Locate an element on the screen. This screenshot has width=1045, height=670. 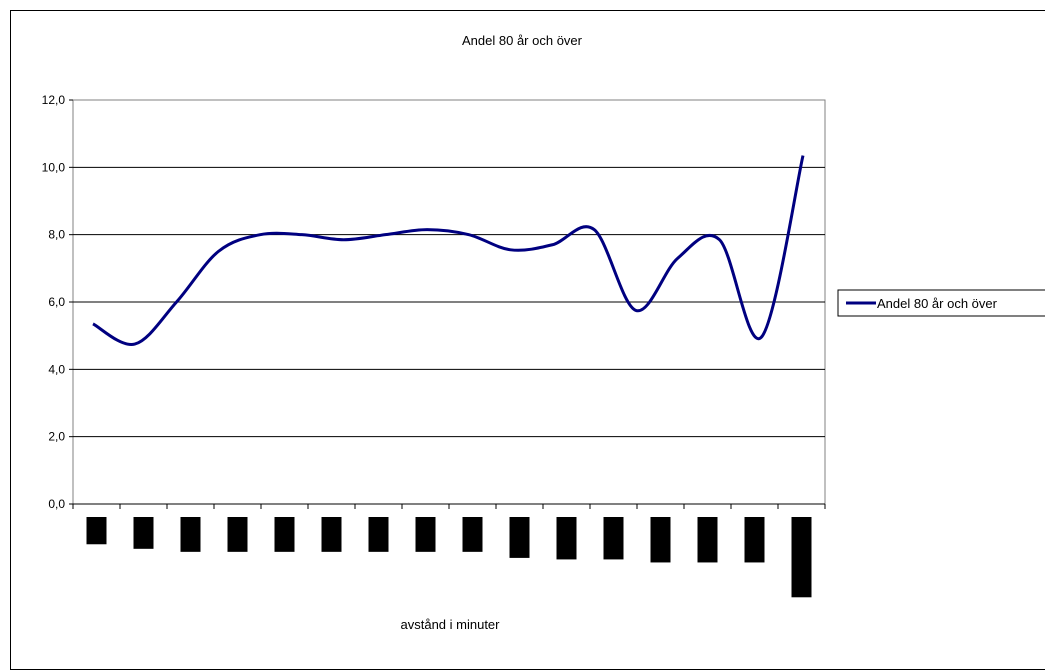
y-tick-label: 12,0 is located at coordinates (54, 100).